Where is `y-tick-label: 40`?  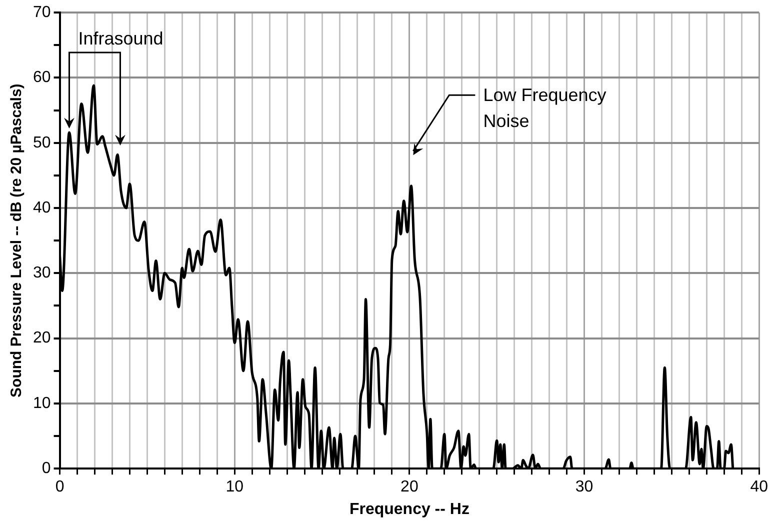
y-tick-label: 40 is located at coordinates (42, 207).